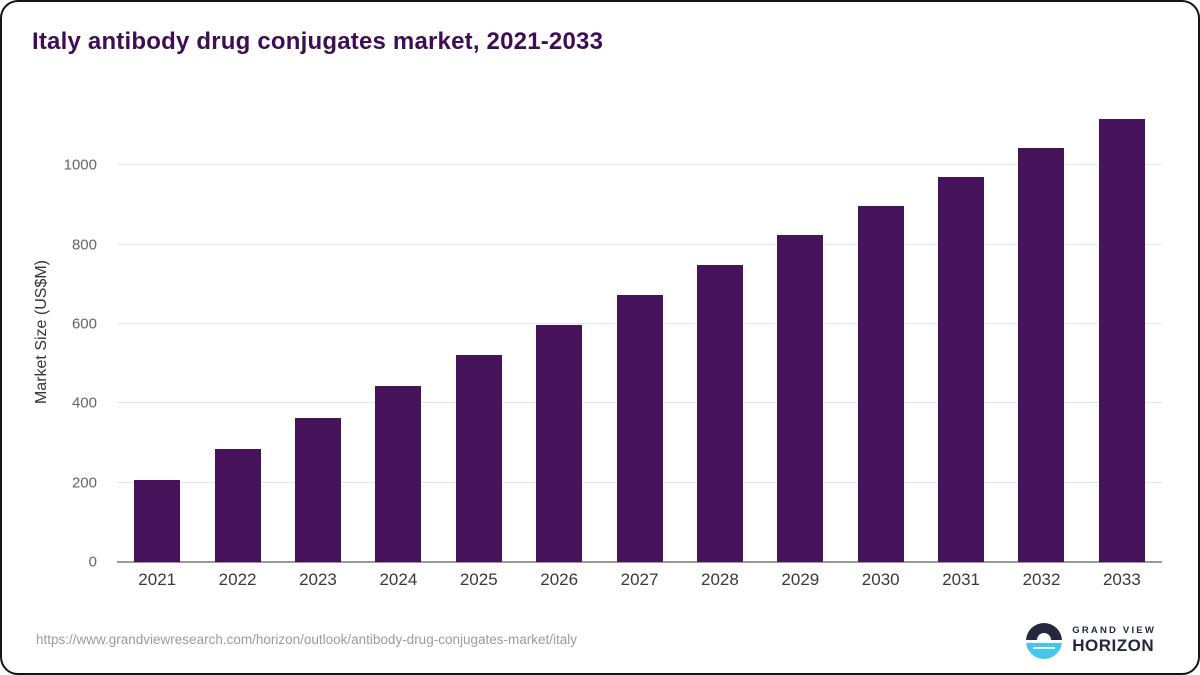  What do you see at coordinates (398, 474) in the screenshot?
I see `bar-2024` at bounding box center [398, 474].